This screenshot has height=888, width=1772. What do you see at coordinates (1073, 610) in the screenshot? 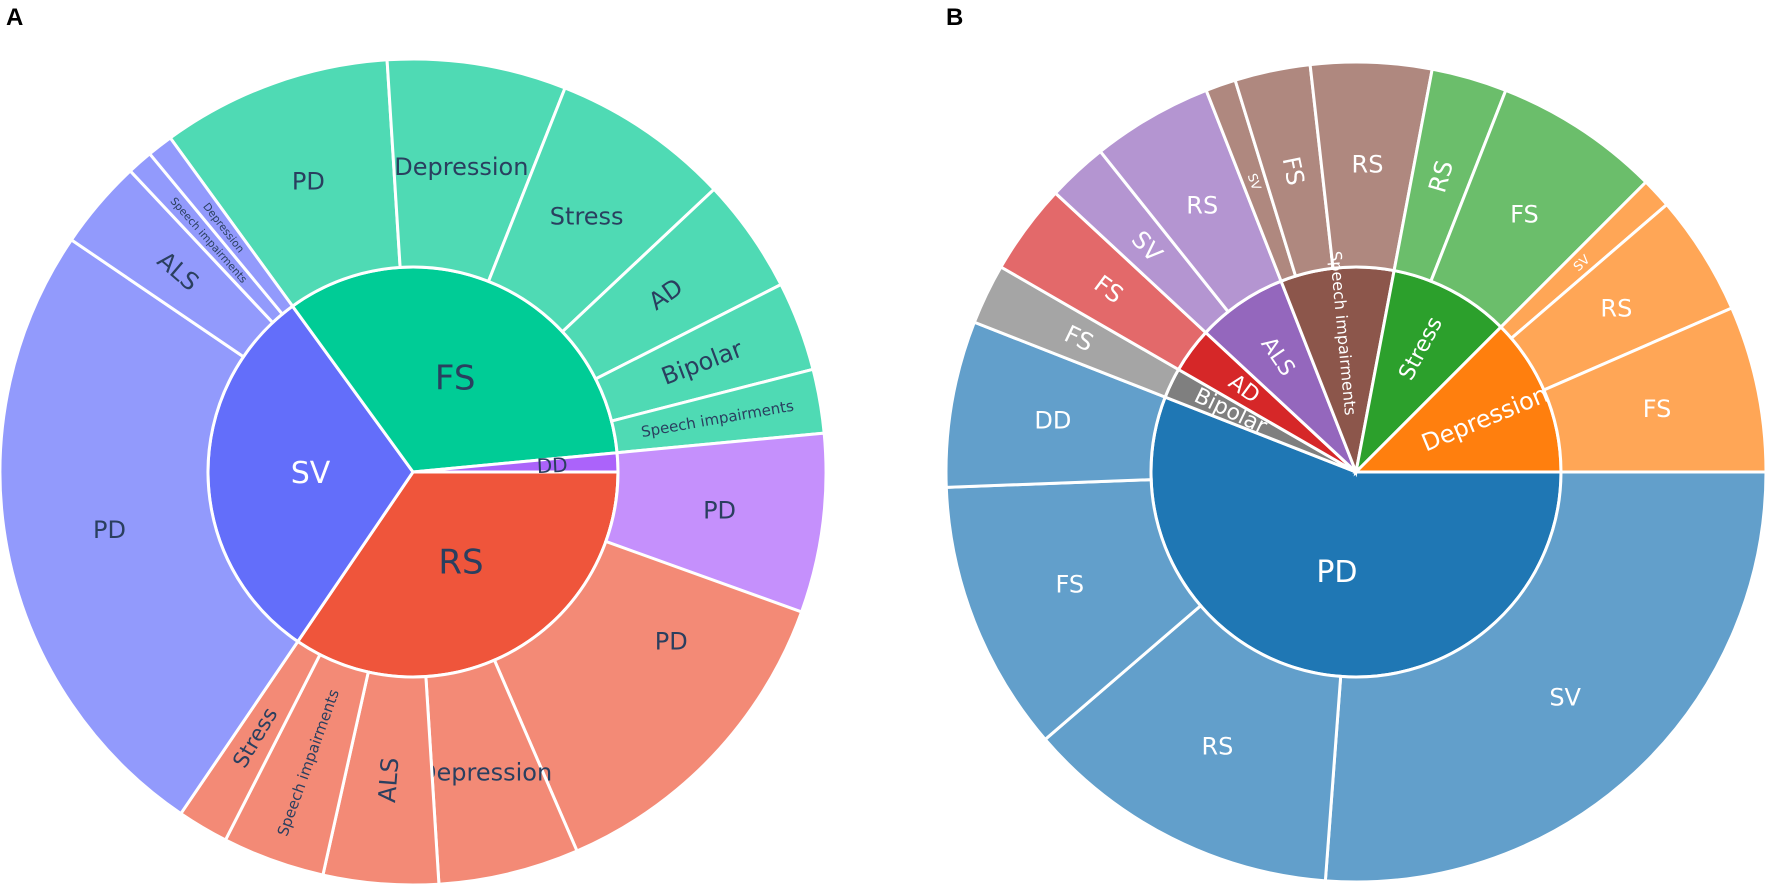
I see `outer-segment-pd-fs` at bounding box center [1073, 610].